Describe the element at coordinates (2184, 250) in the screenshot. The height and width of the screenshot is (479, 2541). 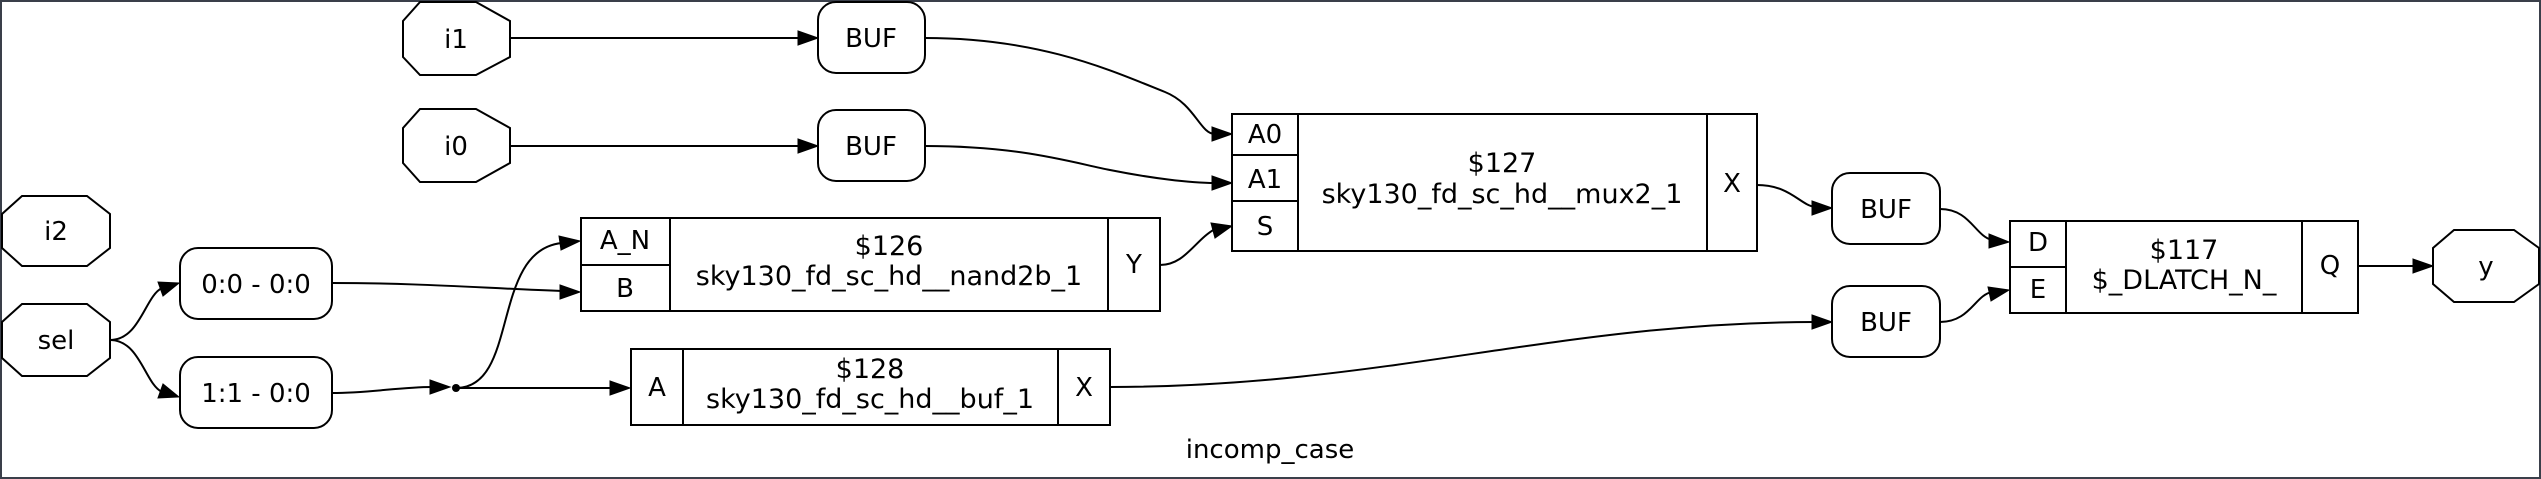
I see `latch-cell-id: $117` at that location.